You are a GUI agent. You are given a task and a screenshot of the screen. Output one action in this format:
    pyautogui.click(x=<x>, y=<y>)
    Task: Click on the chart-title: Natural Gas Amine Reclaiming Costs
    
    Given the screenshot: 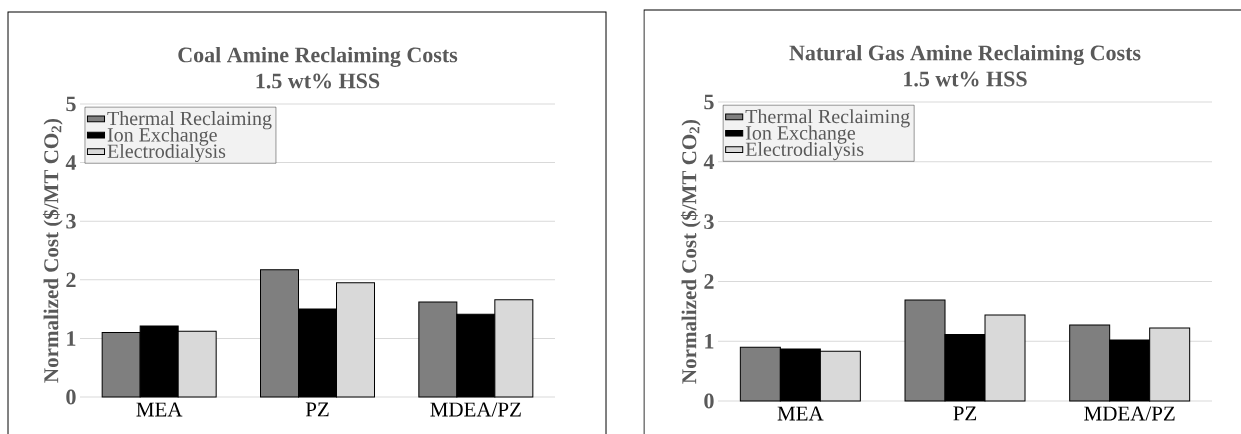 What is the action you would take?
    pyautogui.click(x=965, y=55)
    